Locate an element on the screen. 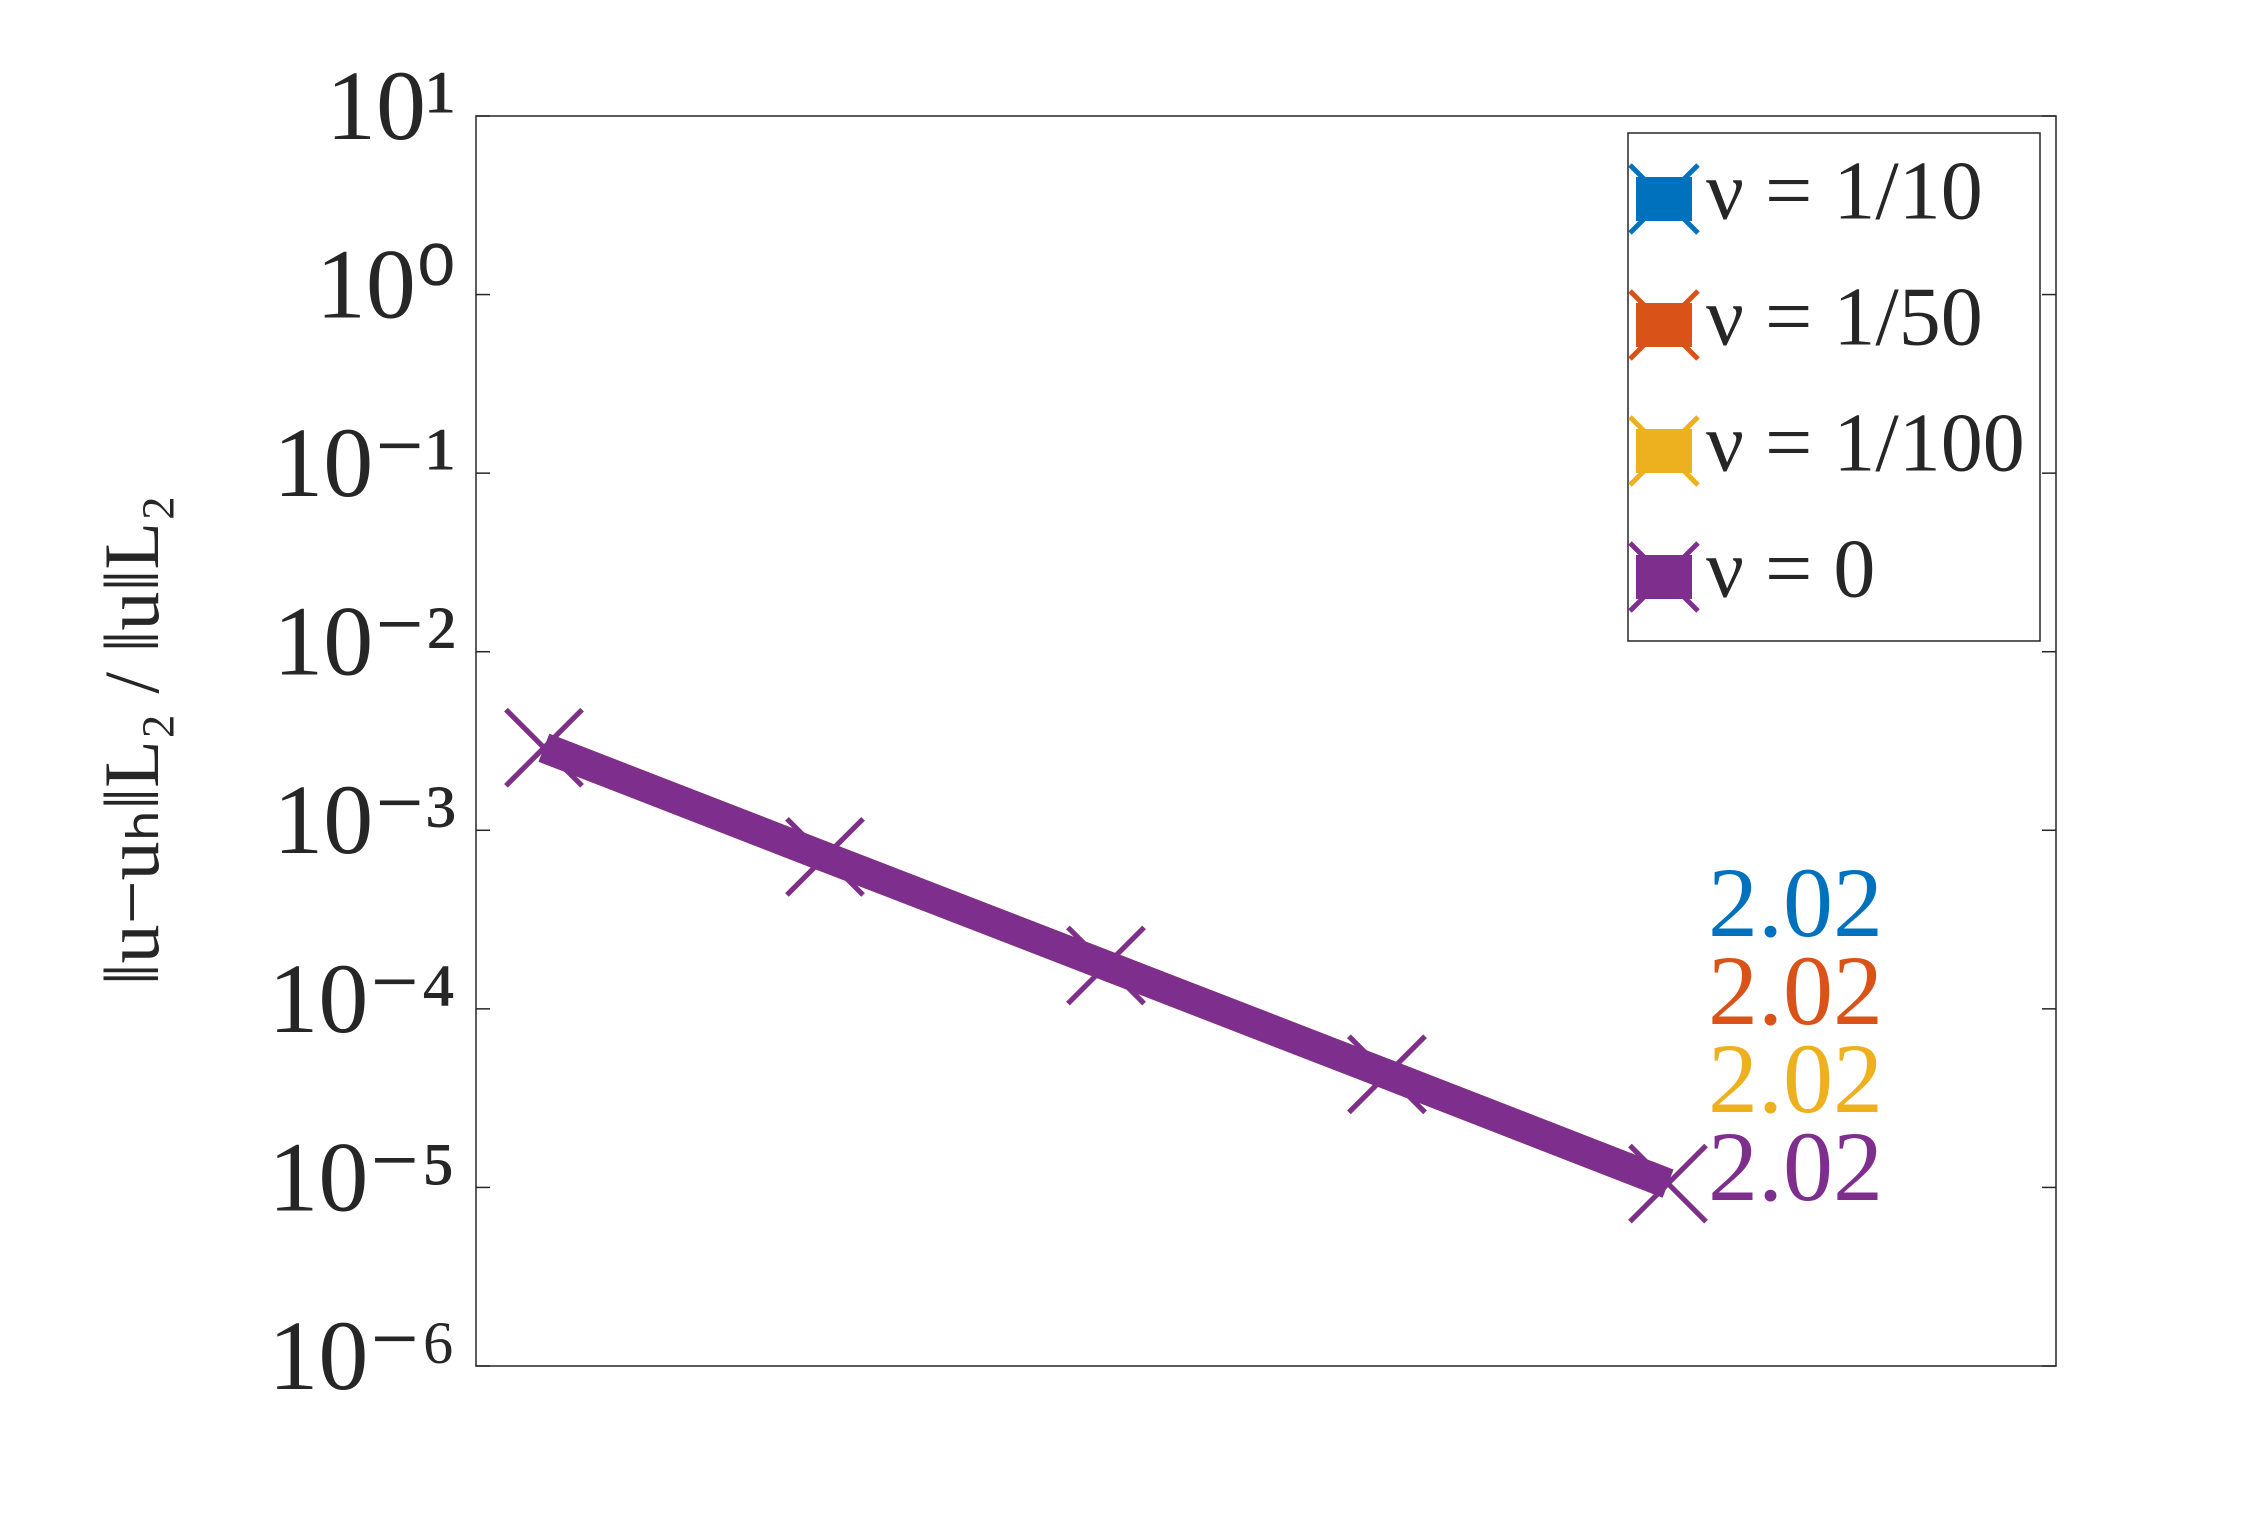  legend-label: ν = 0 is located at coordinates (1790, 568).